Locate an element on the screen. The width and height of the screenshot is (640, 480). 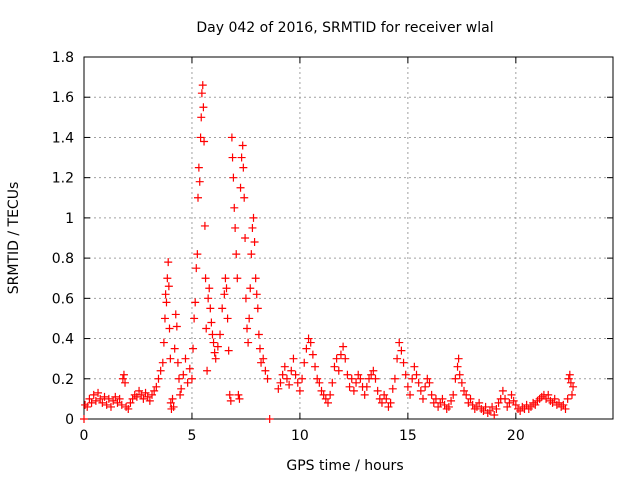
y-tick-label: 1 is located at coordinates (69, 219).